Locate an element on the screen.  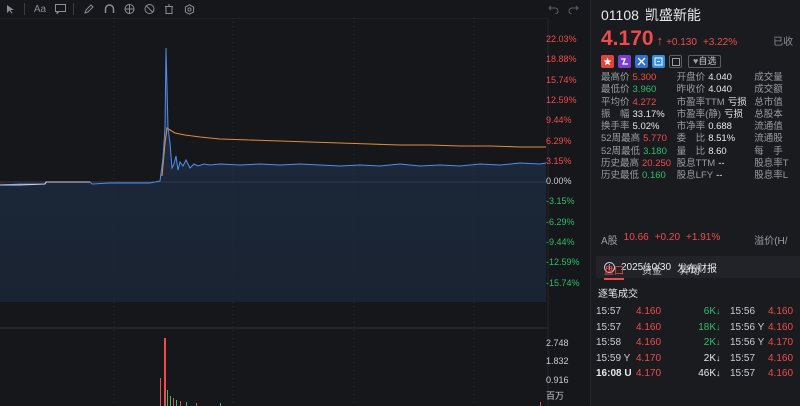
stat-row: 换手率 5.02% 市净率 0.688 流通值 is located at coordinates (700, 127).